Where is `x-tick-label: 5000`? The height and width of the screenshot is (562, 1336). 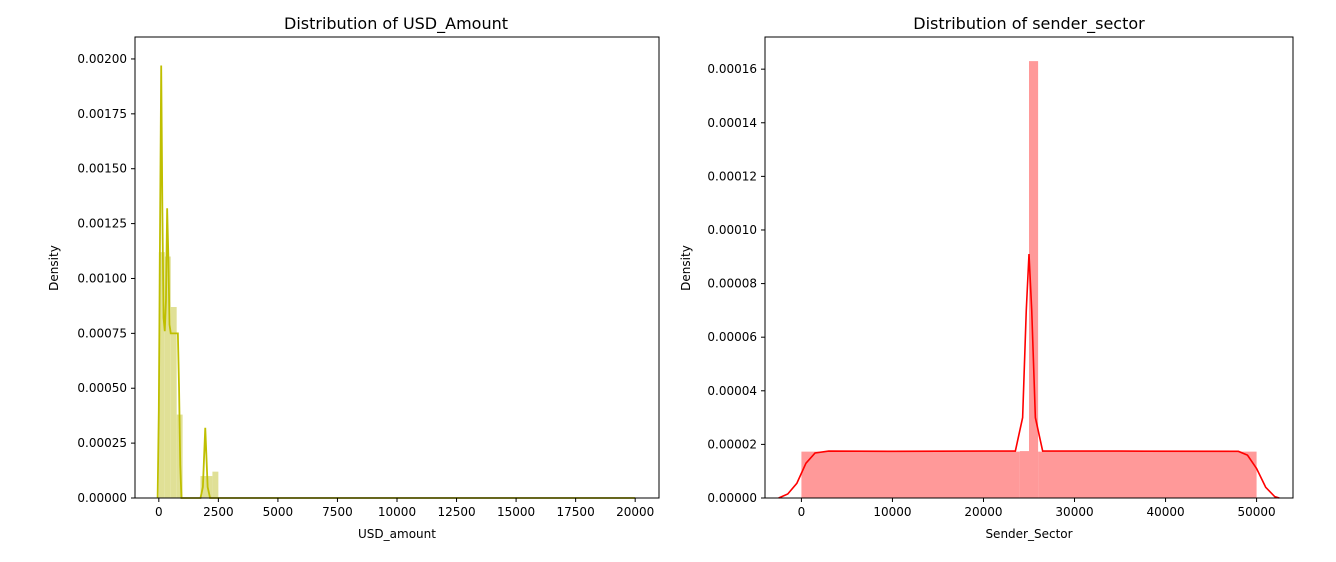 x-tick-label: 5000 is located at coordinates (278, 512).